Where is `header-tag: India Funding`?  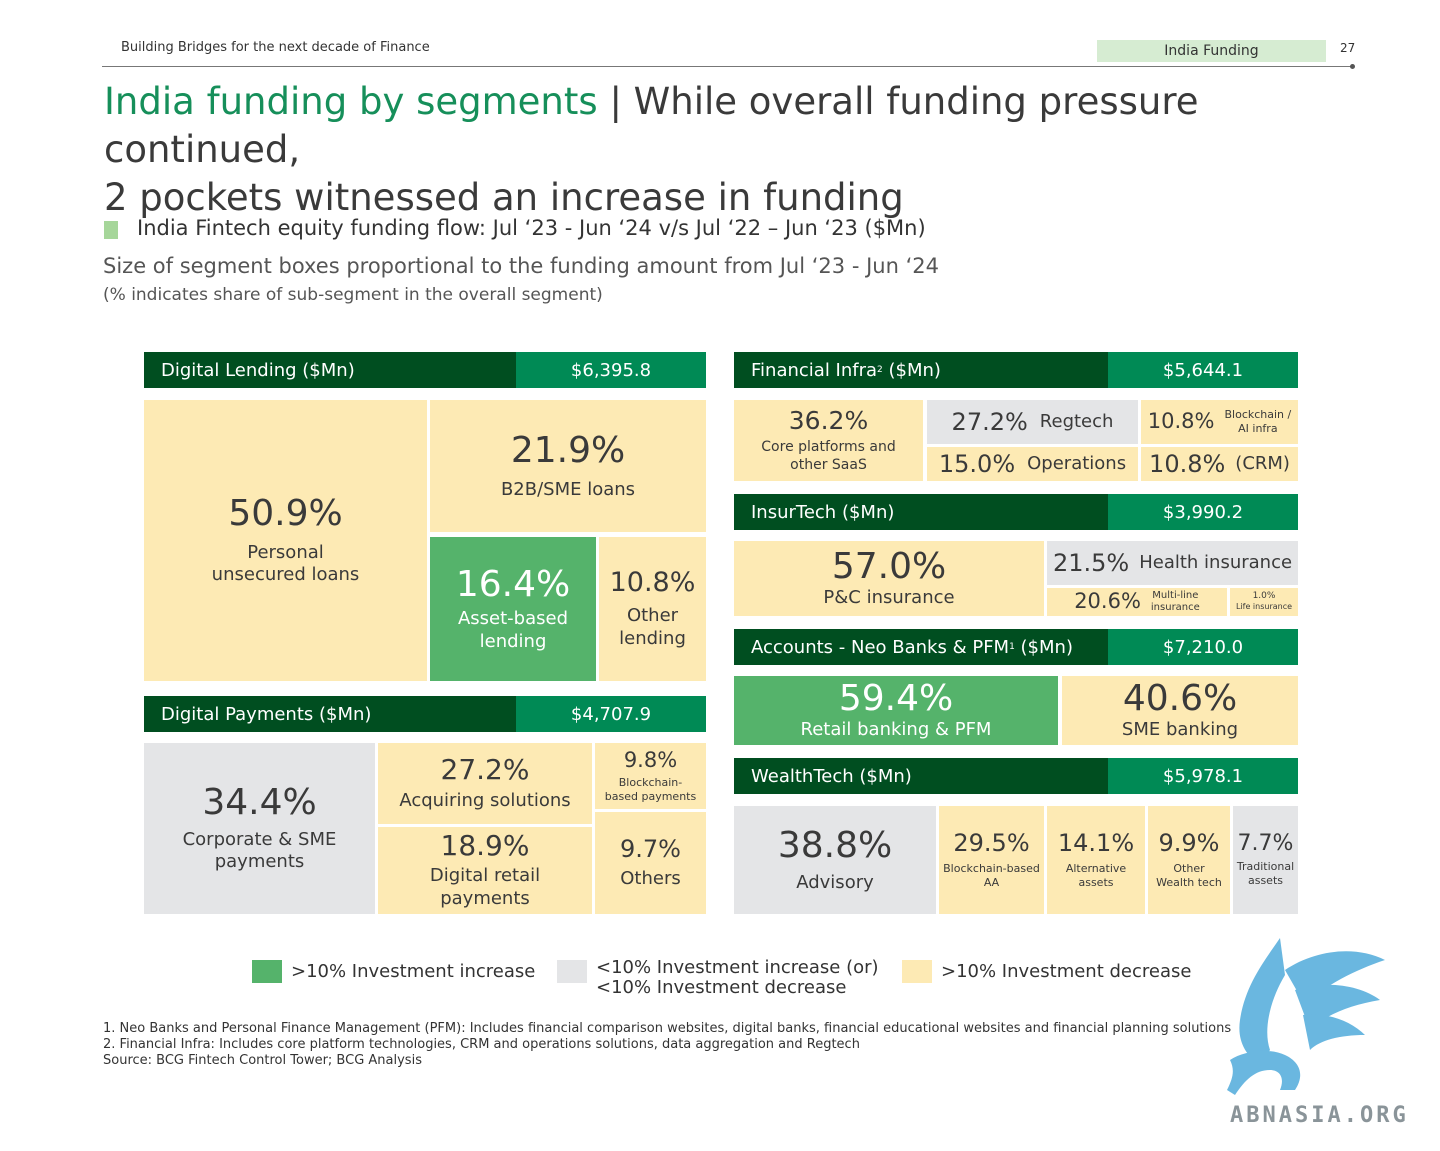
header-tag: India Funding is located at coordinates (1211, 51).